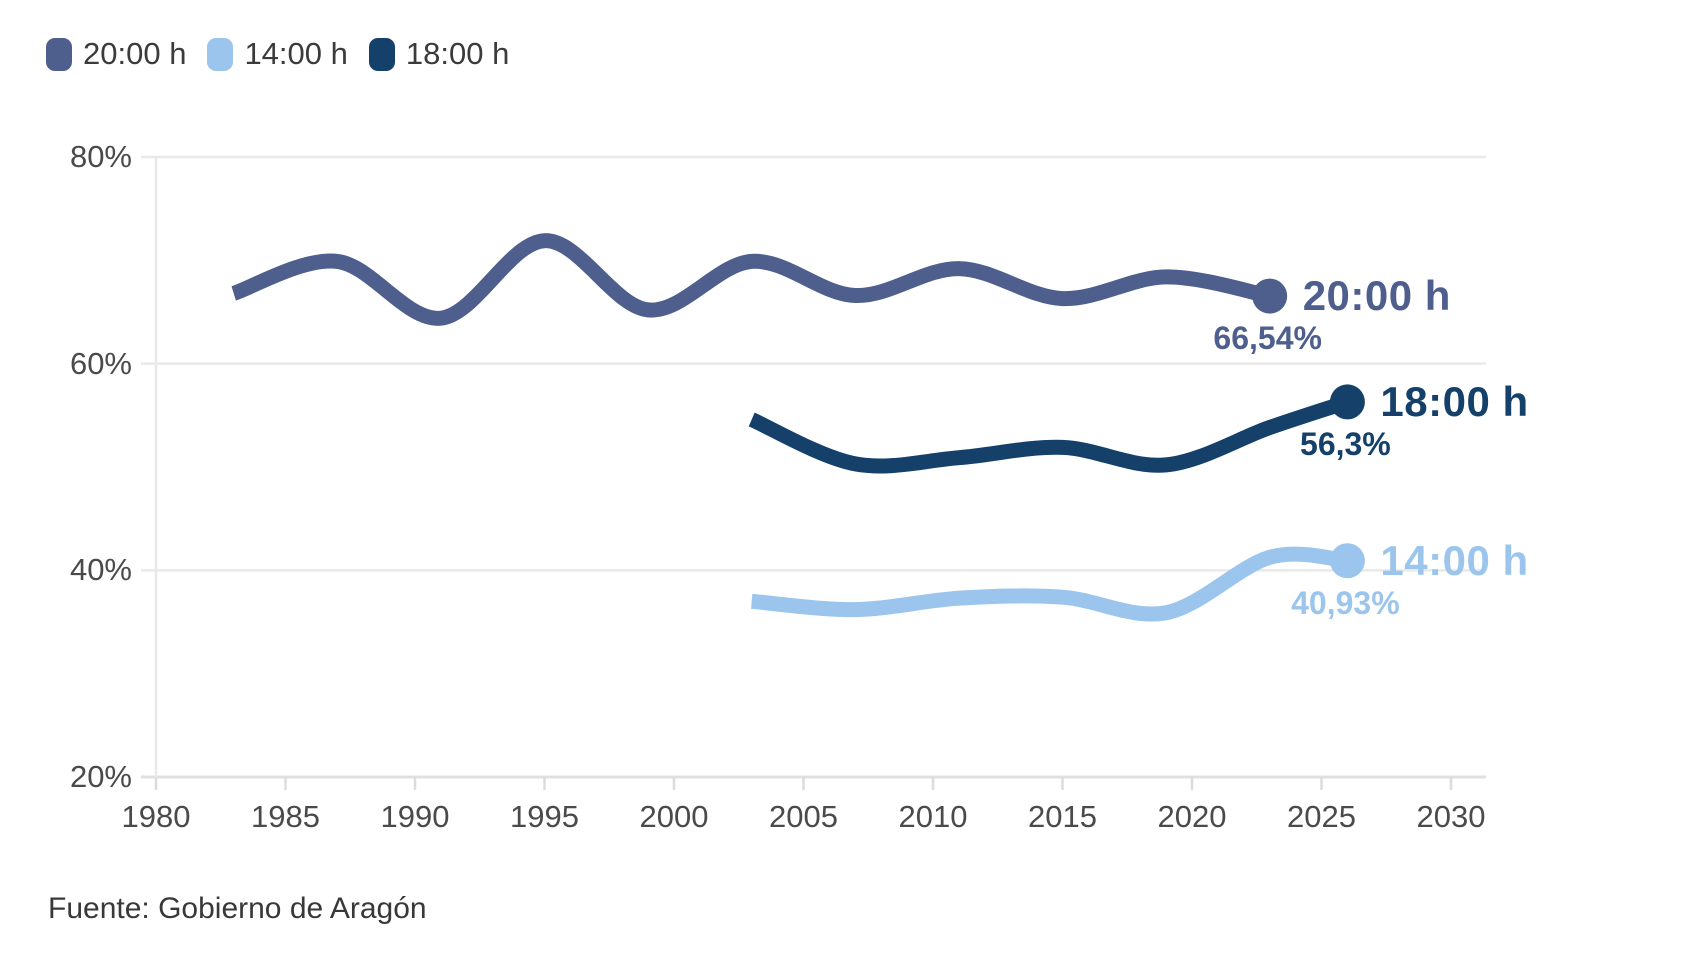 The width and height of the screenshot is (1706, 960). What do you see at coordinates (100, 156) in the screenshot?
I see `y-axis-tick-label: 80%` at bounding box center [100, 156].